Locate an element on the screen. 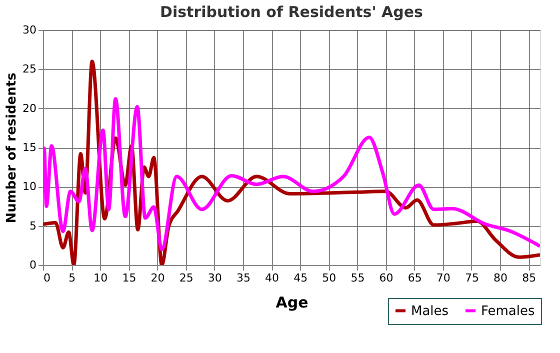  x-tick-label: 85 is located at coordinates (529, 278).